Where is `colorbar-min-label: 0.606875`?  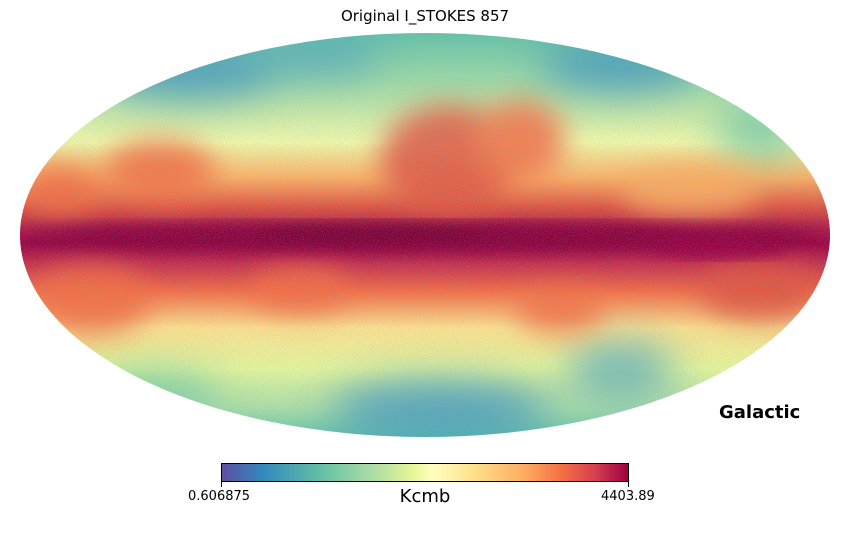
colorbar-min-label: 0.606875 is located at coordinates (219, 496).